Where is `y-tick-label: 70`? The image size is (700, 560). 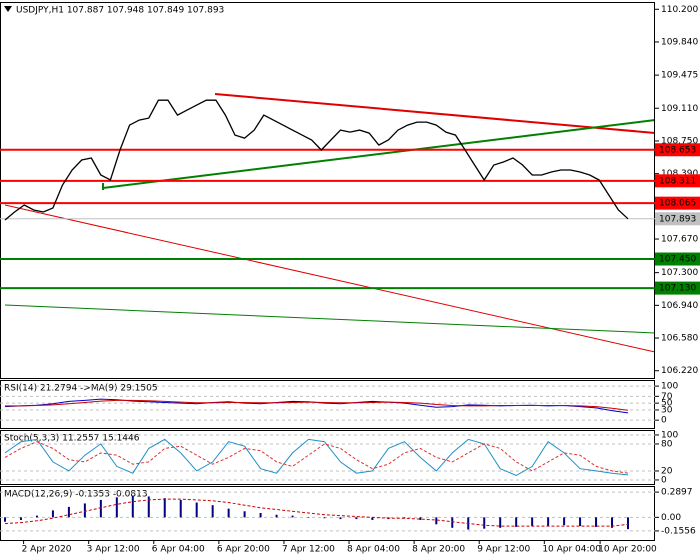
y-tick-label: 70 is located at coordinates (667, 397).